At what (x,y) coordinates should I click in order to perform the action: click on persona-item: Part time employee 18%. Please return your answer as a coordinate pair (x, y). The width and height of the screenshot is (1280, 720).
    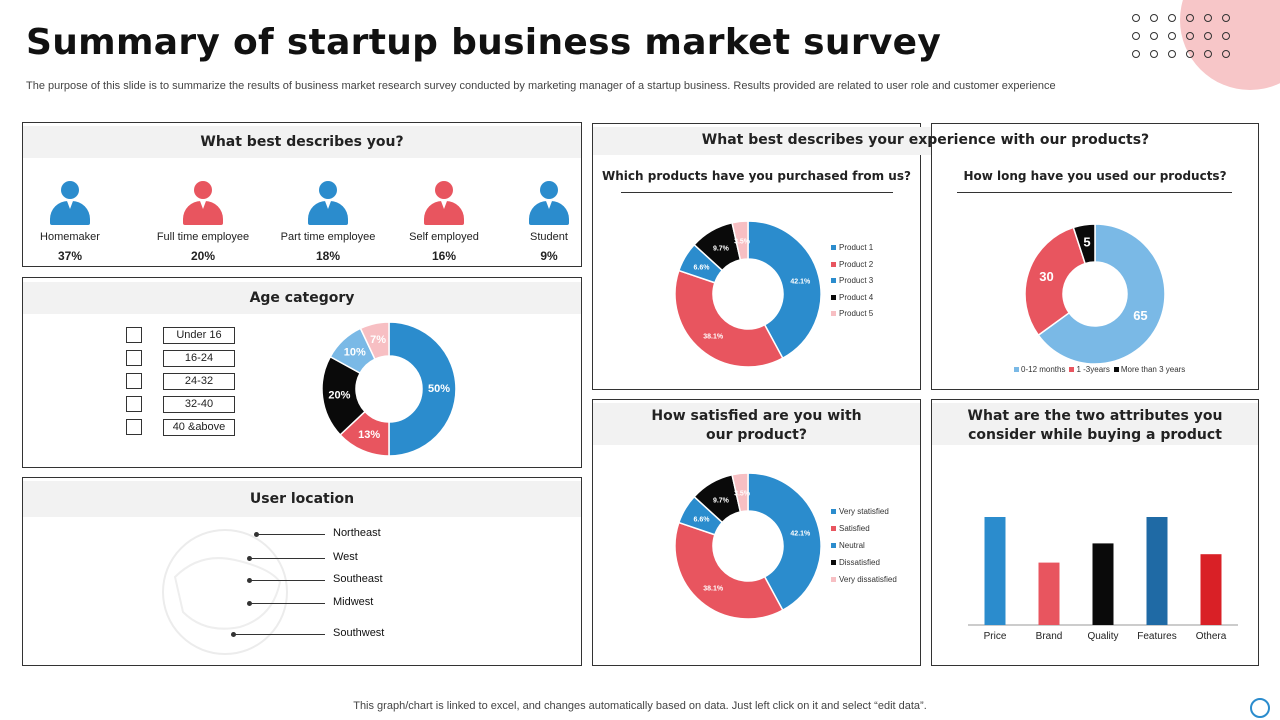
    Looking at the image, I should click on (328, 222).